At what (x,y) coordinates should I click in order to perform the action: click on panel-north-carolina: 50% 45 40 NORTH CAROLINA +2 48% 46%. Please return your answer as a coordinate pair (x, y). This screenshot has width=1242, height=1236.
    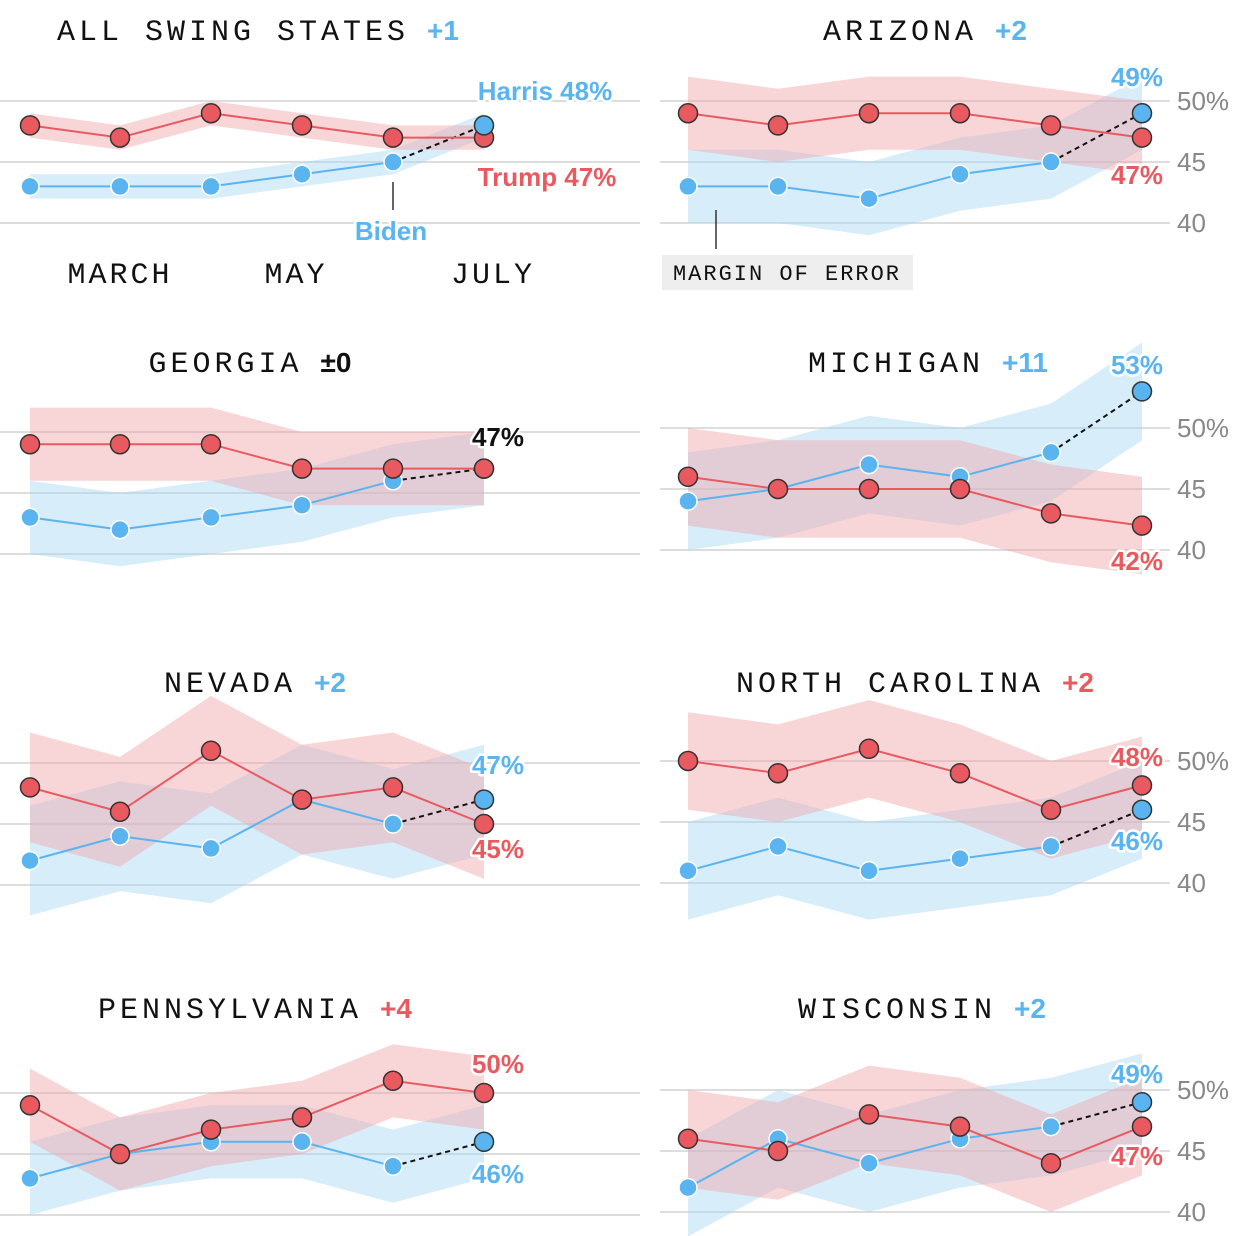
    Looking at the image, I should click on (944, 793).